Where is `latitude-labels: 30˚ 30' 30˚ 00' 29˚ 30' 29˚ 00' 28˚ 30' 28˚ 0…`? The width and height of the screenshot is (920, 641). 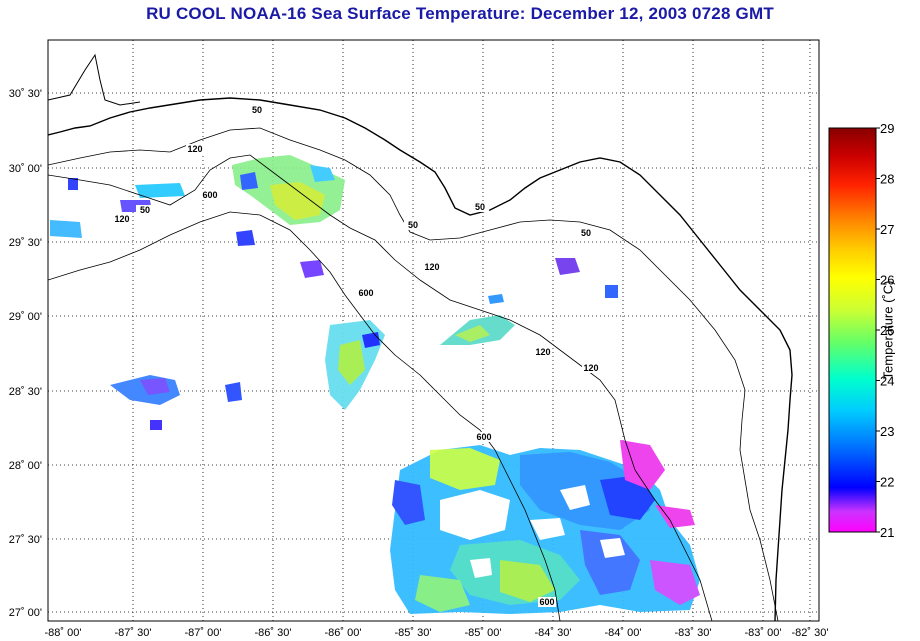
latitude-labels: 30˚ 30' 30˚ 00' 29˚ 30' 29˚ 00' 28˚ 30' 28˚ 0… is located at coordinates (25, 353).